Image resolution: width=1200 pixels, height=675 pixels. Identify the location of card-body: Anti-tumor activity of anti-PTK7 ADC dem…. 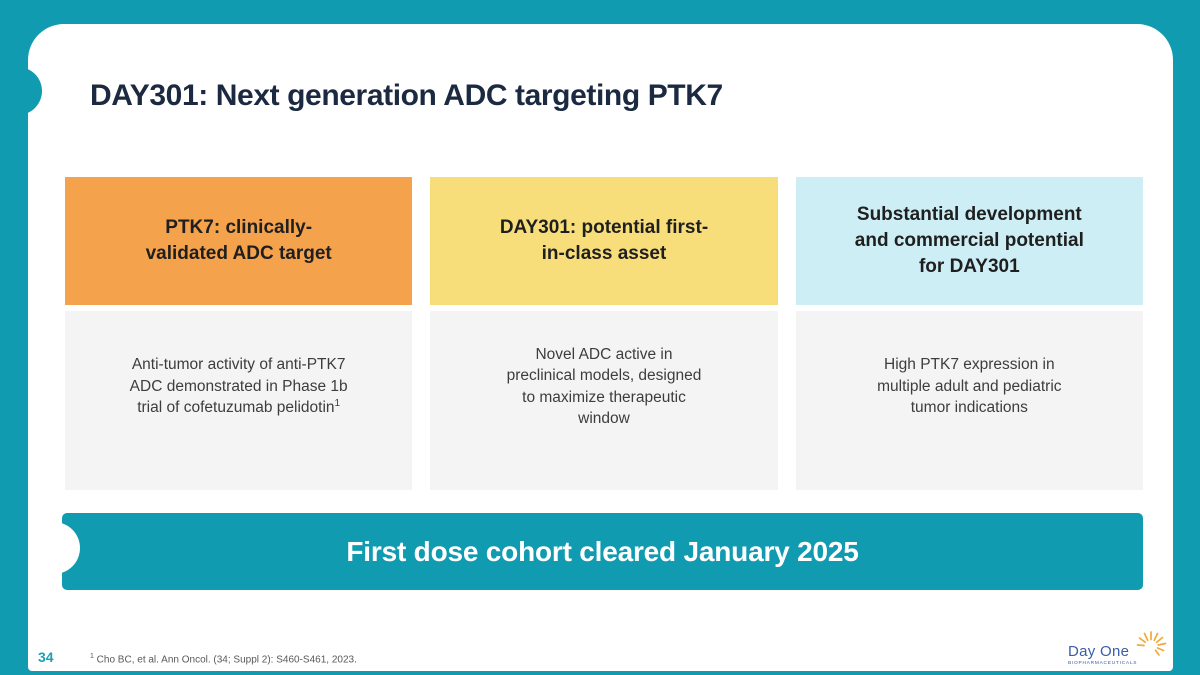
(239, 400).